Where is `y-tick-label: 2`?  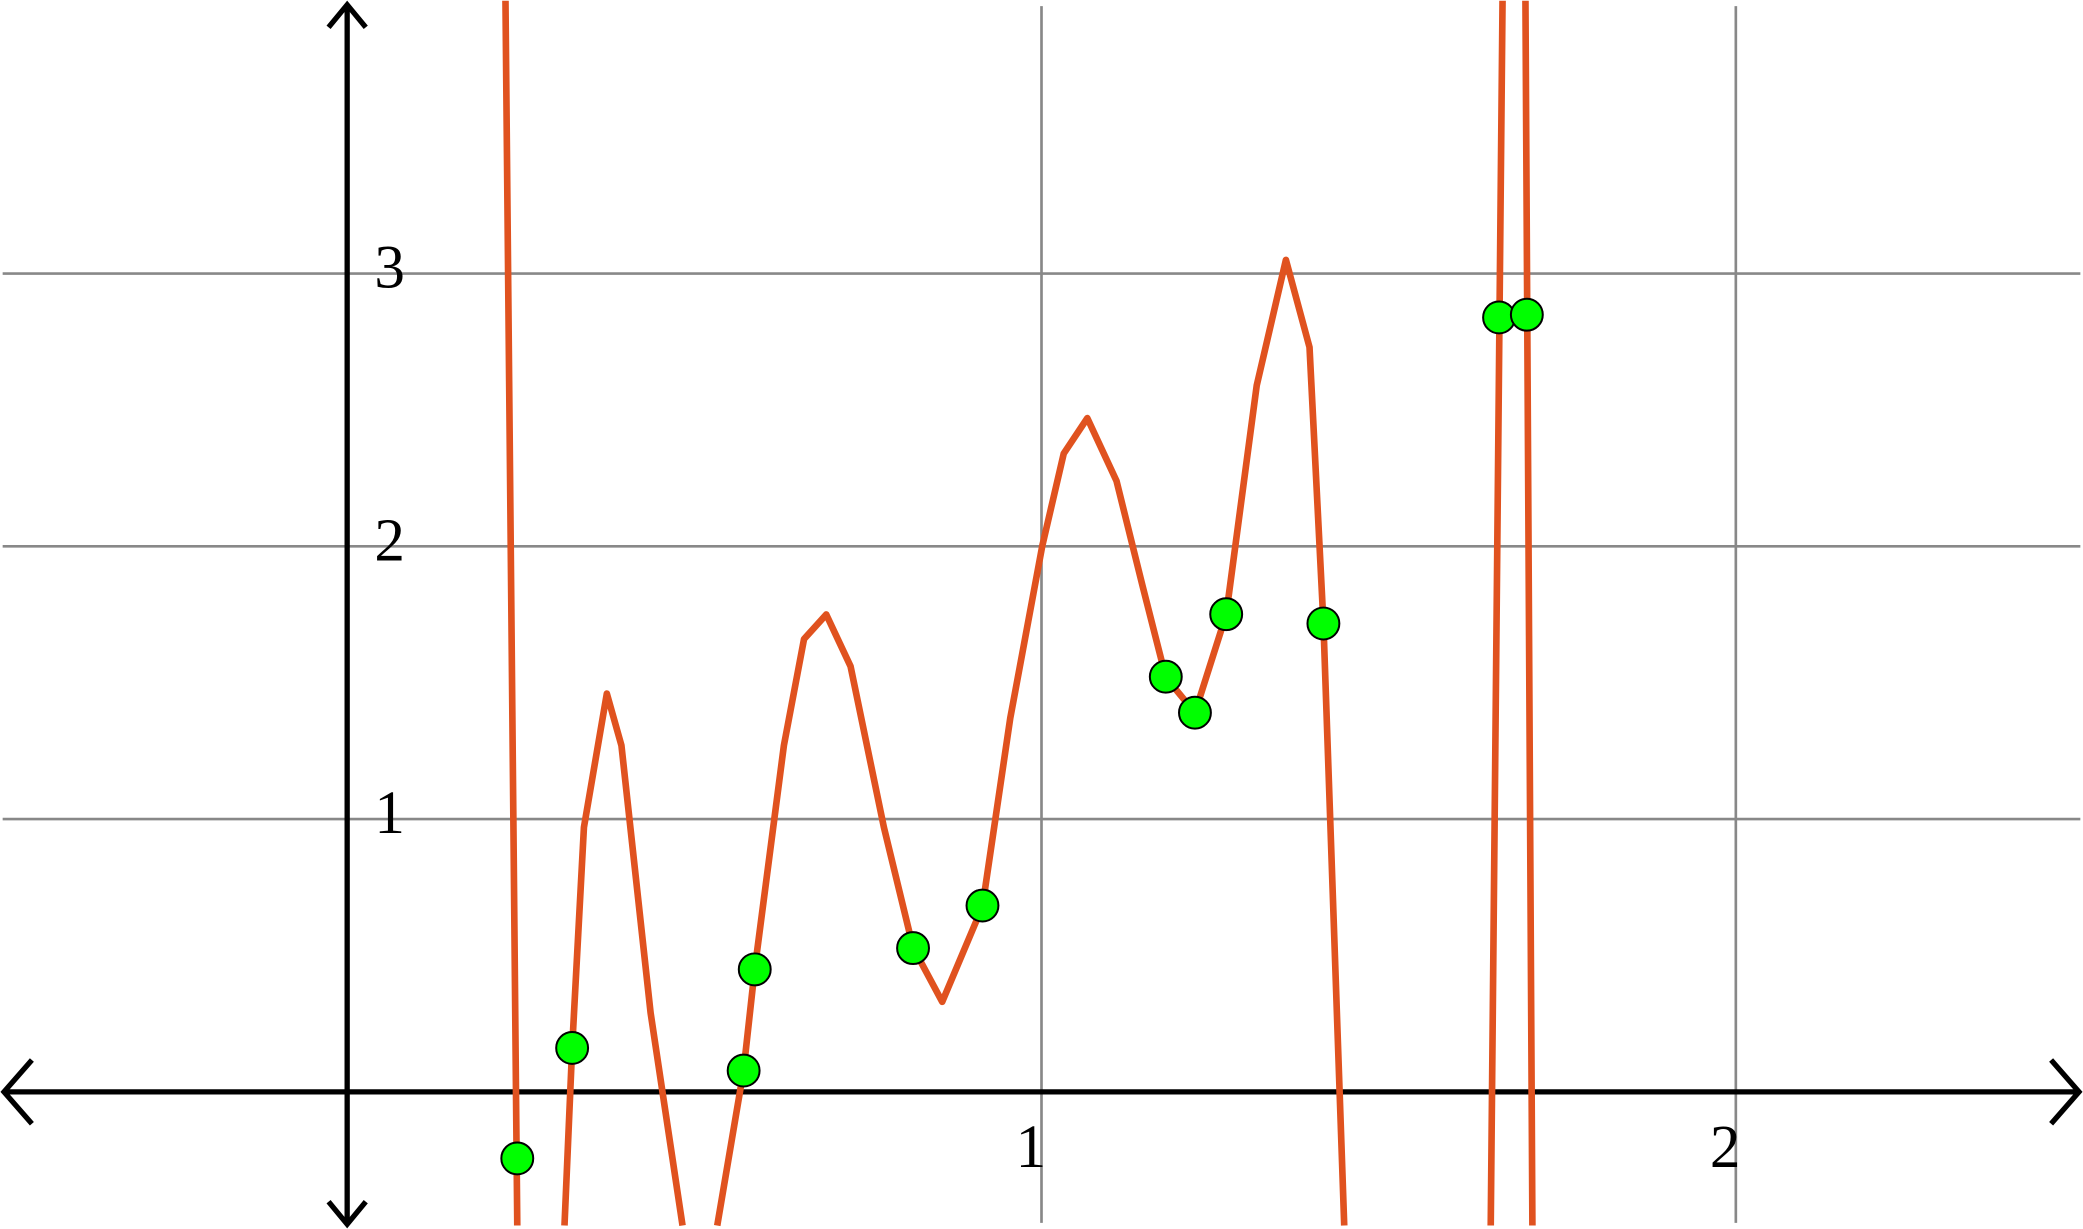 y-tick-label: 2 is located at coordinates (389, 540).